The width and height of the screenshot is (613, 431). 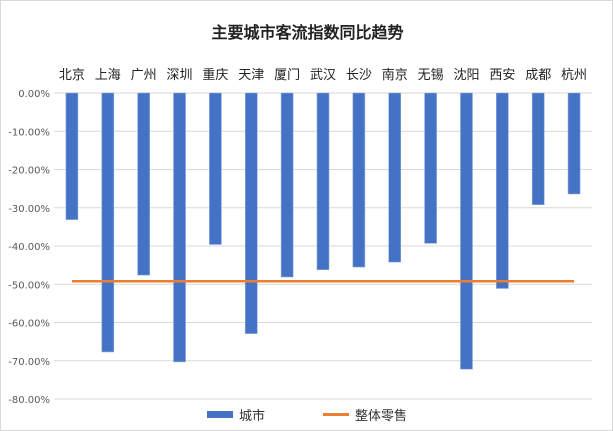 I want to click on x-tick-label: 南京, so click(x=395, y=75).